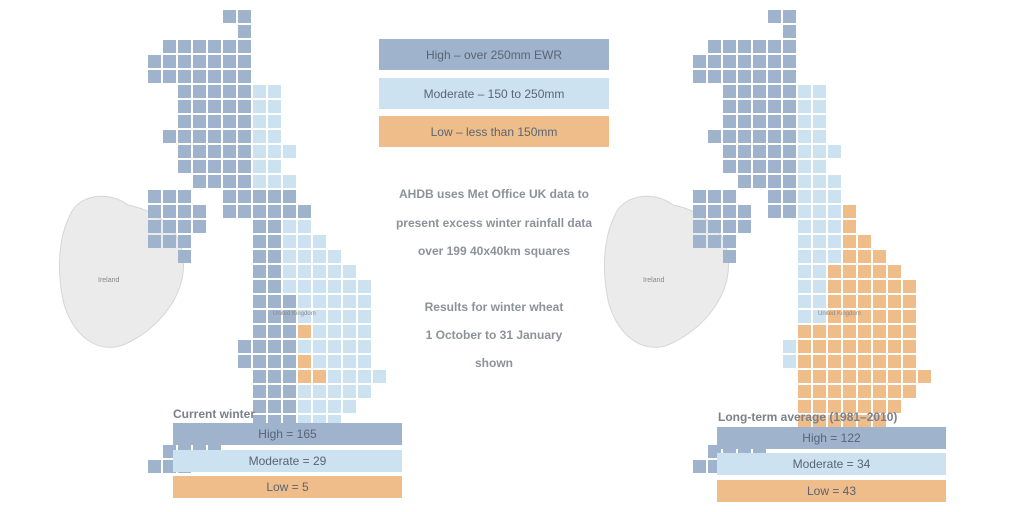  What do you see at coordinates (287, 461) in the screenshot?
I see `current-moderate-bar: Moderate = 29` at bounding box center [287, 461].